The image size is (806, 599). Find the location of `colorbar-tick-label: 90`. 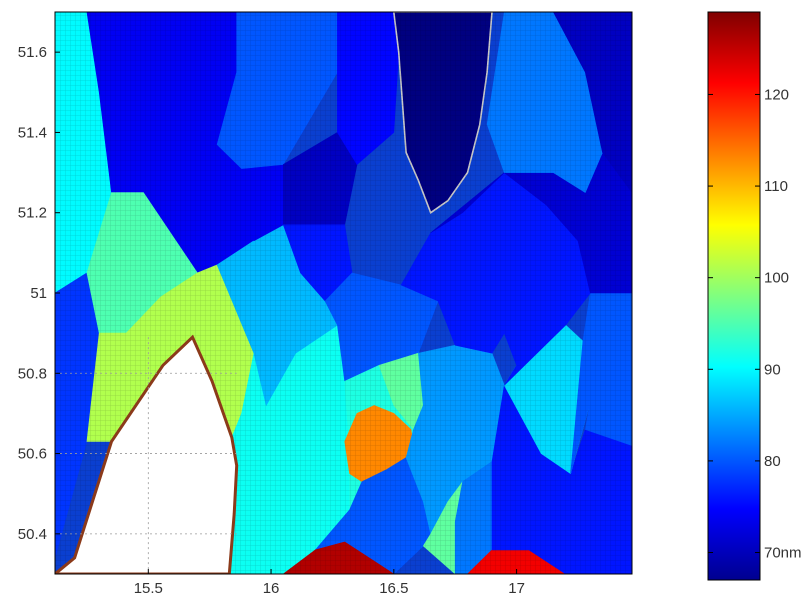

colorbar-tick-label: 90 is located at coordinates (772, 369).